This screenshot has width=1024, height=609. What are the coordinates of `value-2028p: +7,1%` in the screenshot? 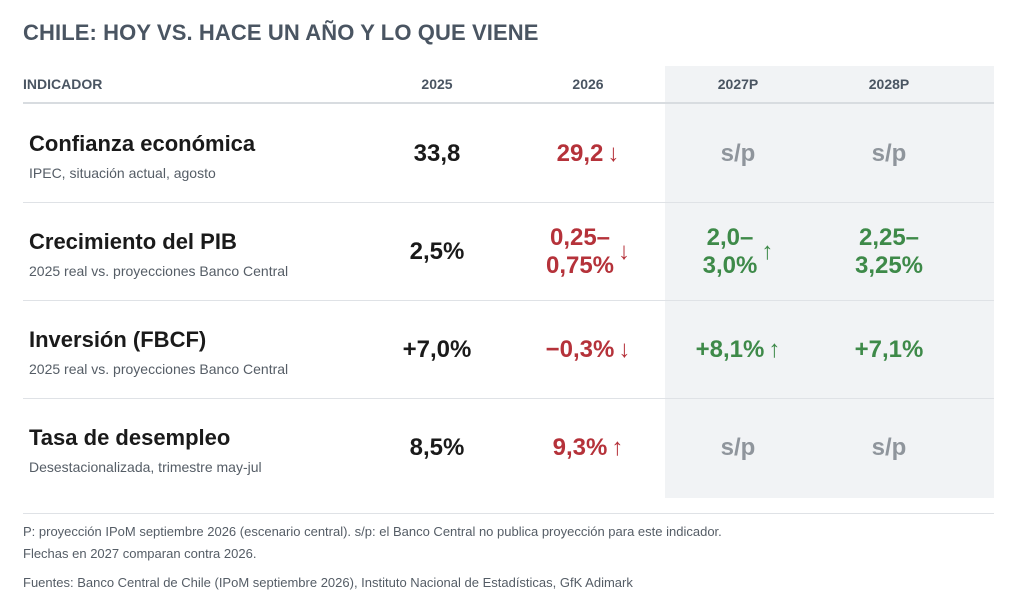 It's located at (889, 350).